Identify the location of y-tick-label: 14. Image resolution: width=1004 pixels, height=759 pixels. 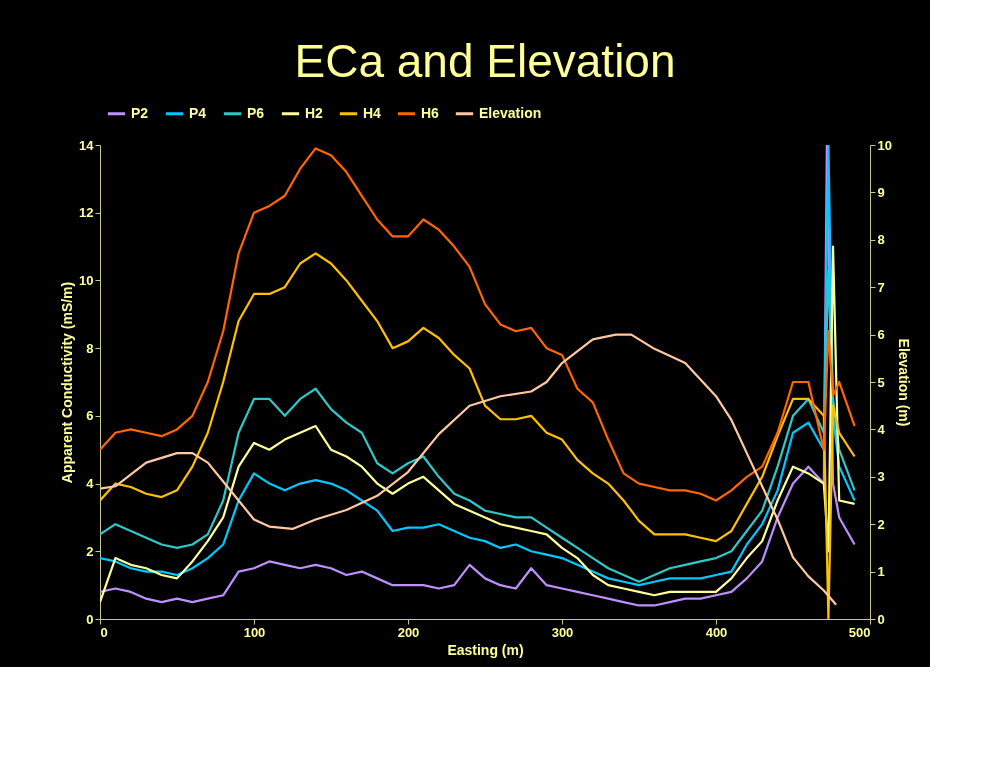
(87, 145).